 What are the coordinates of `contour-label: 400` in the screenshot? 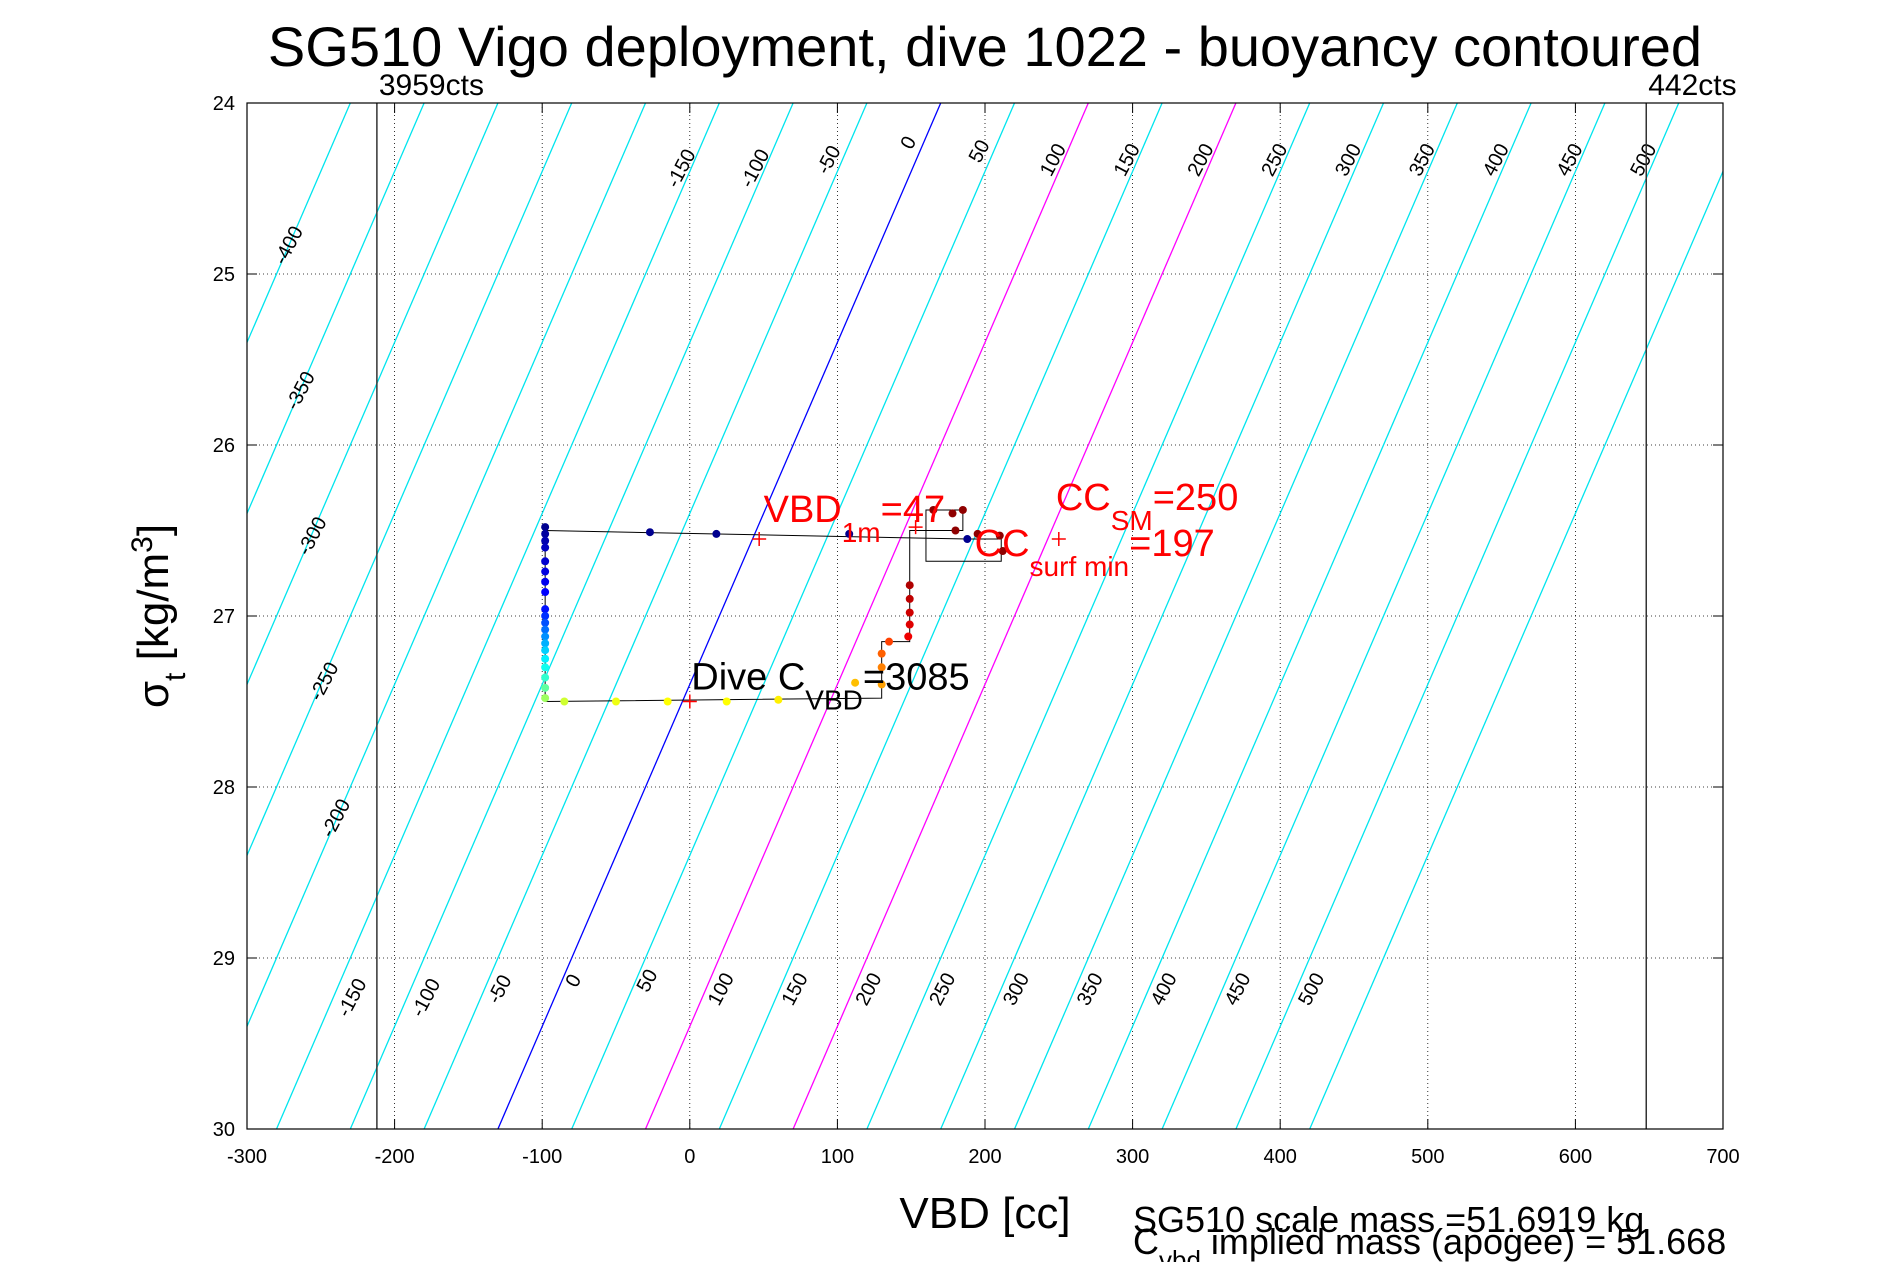 It's located at (1496, 160).